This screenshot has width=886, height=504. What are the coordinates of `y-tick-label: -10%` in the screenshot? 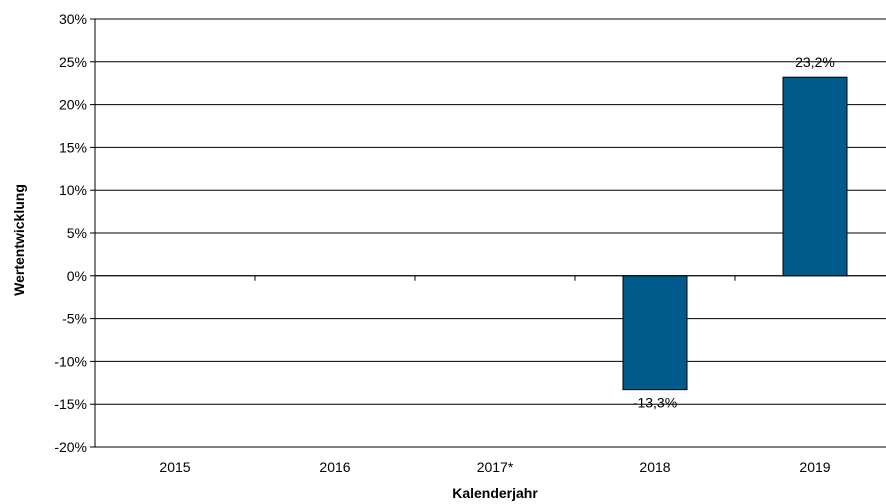 It's located at (70, 361).